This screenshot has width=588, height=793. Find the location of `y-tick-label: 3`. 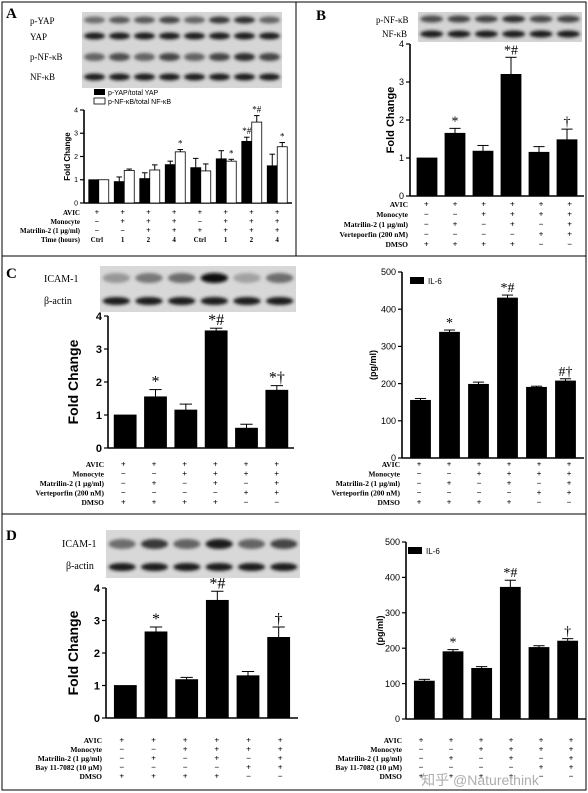

y-tick-label: 3 is located at coordinates (99, 350).